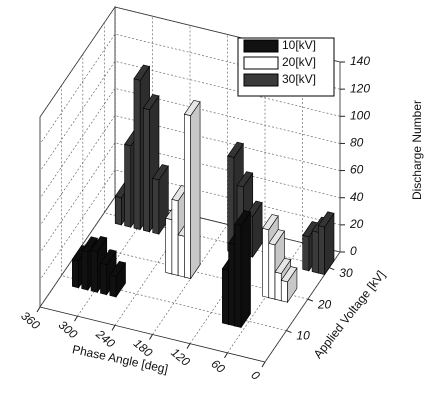 This screenshot has width=435, height=409. I want to click on legend-label: 10[kV], so click(299, 45).